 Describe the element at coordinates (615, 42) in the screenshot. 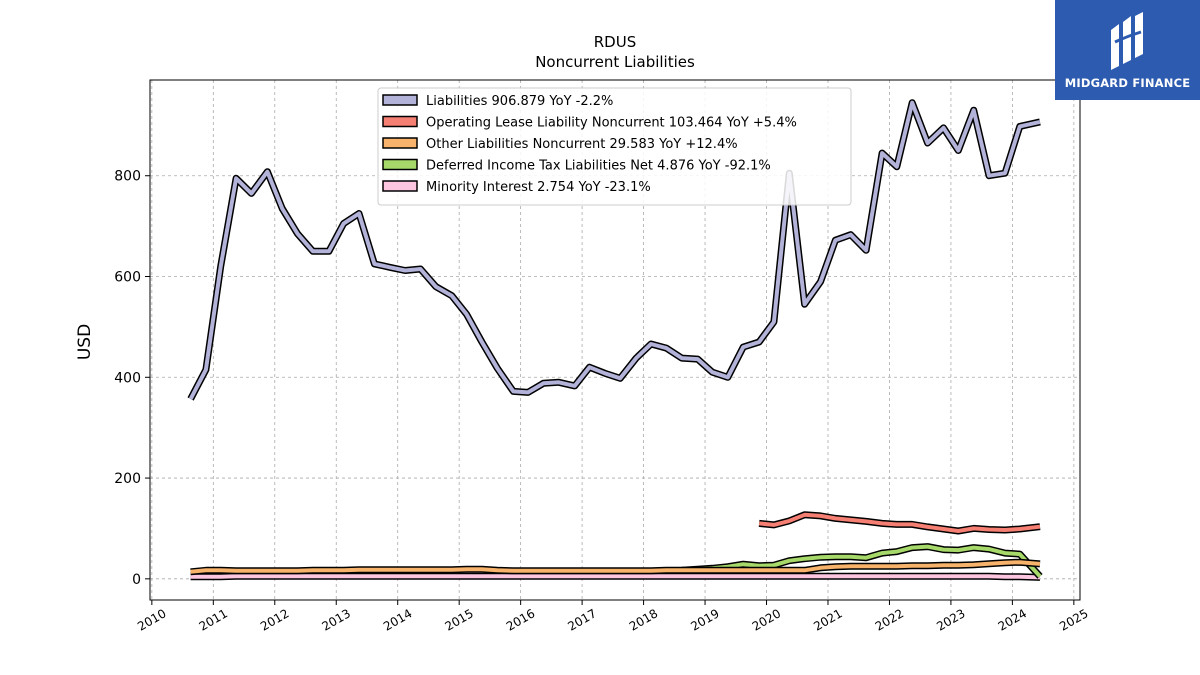

I see `chart-title: RDUS` at that location.